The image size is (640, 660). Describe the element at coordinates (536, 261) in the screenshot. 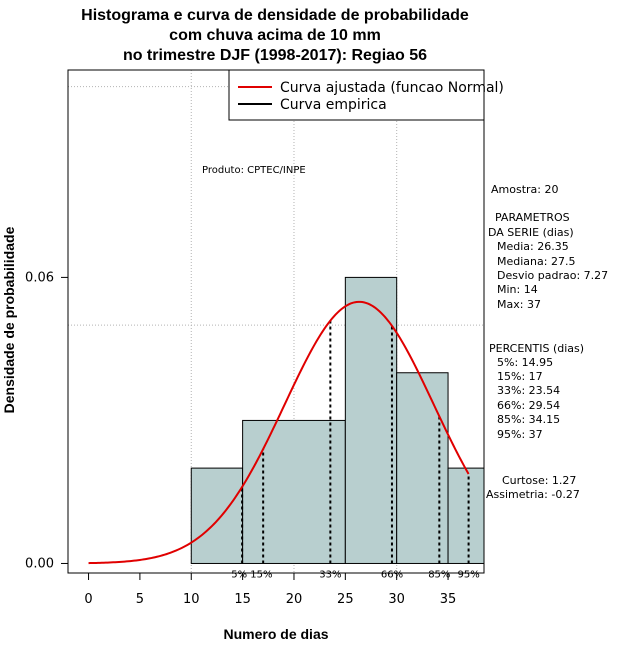

I see `stats-line: Mediana: 27.5` at that location.